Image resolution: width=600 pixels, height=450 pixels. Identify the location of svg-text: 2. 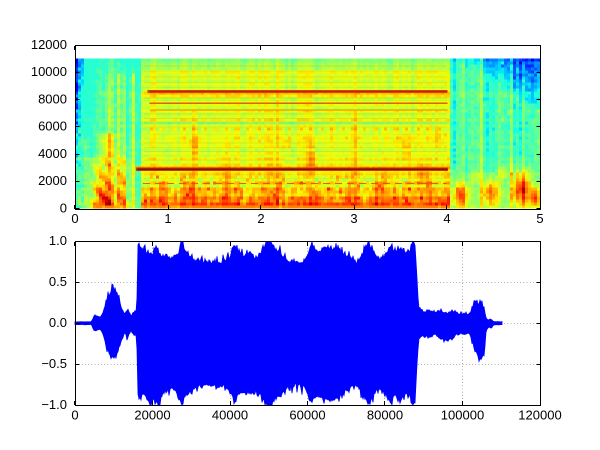
(260, 218).